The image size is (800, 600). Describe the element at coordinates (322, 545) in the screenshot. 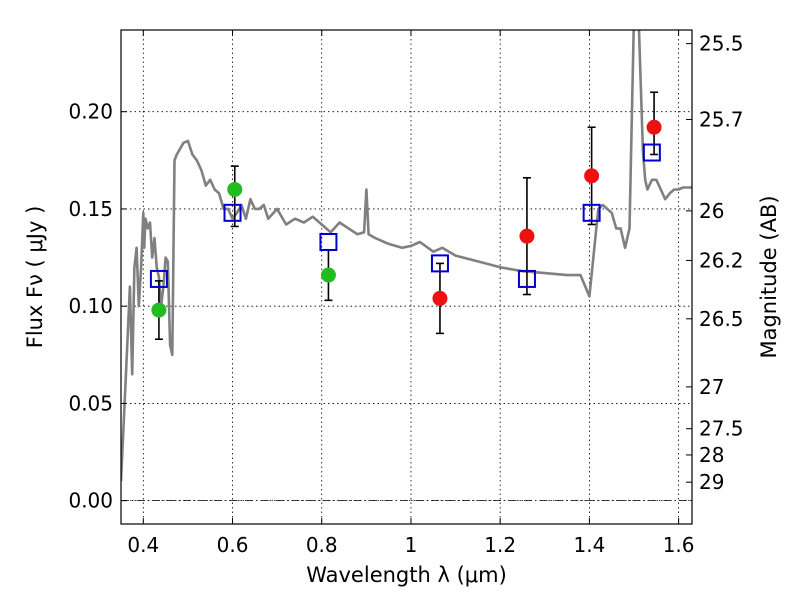

I see `x-tick-label: 0.8` at that location.